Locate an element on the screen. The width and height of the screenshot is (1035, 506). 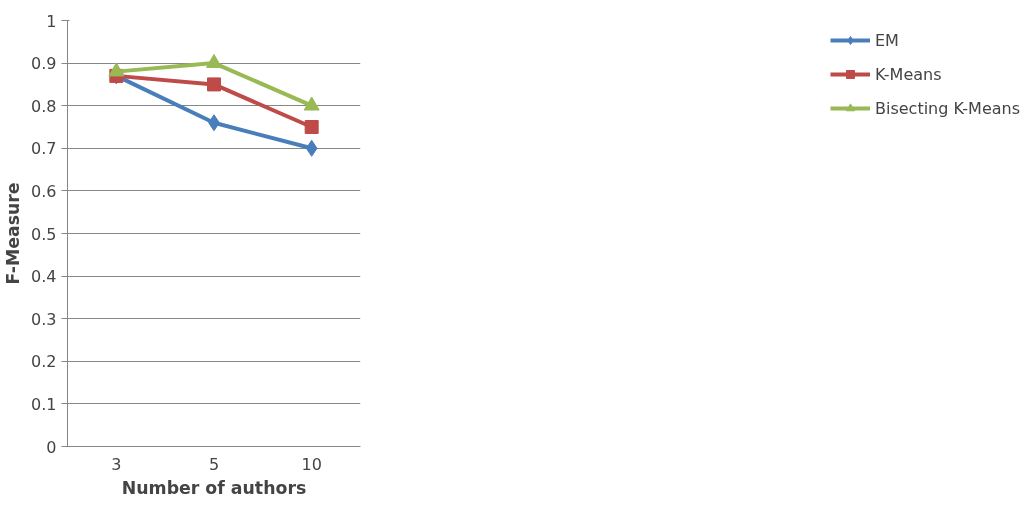
y-axis-title: F-Measure is located at coordinates (13, 233).